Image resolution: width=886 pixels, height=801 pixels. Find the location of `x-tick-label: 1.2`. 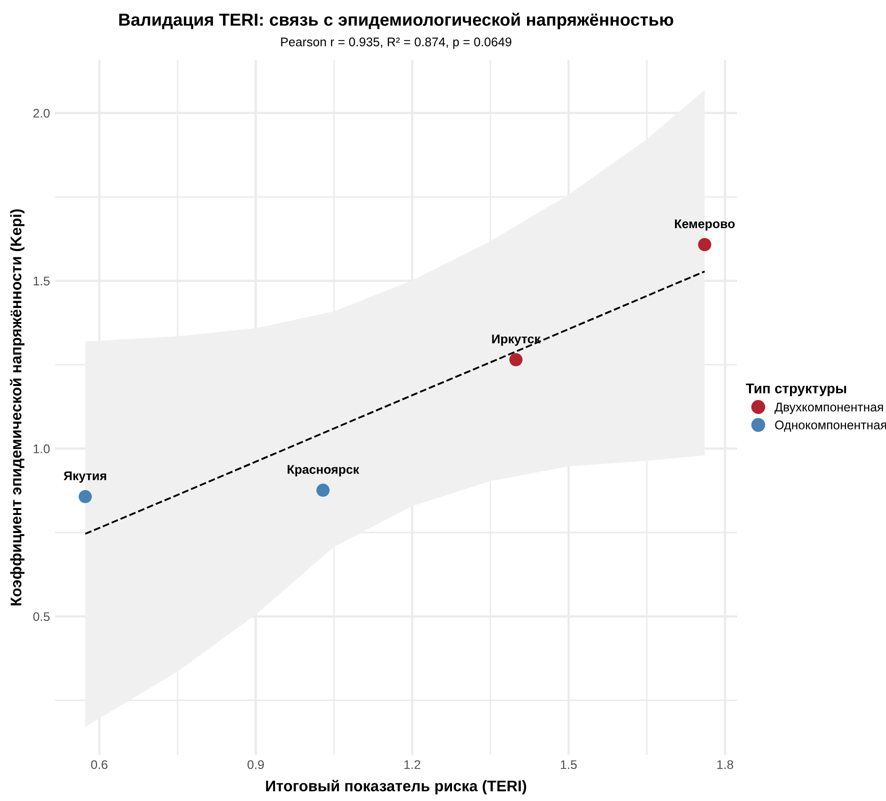

x-tick-label: 1.2 is located at coordinates (412, 764).